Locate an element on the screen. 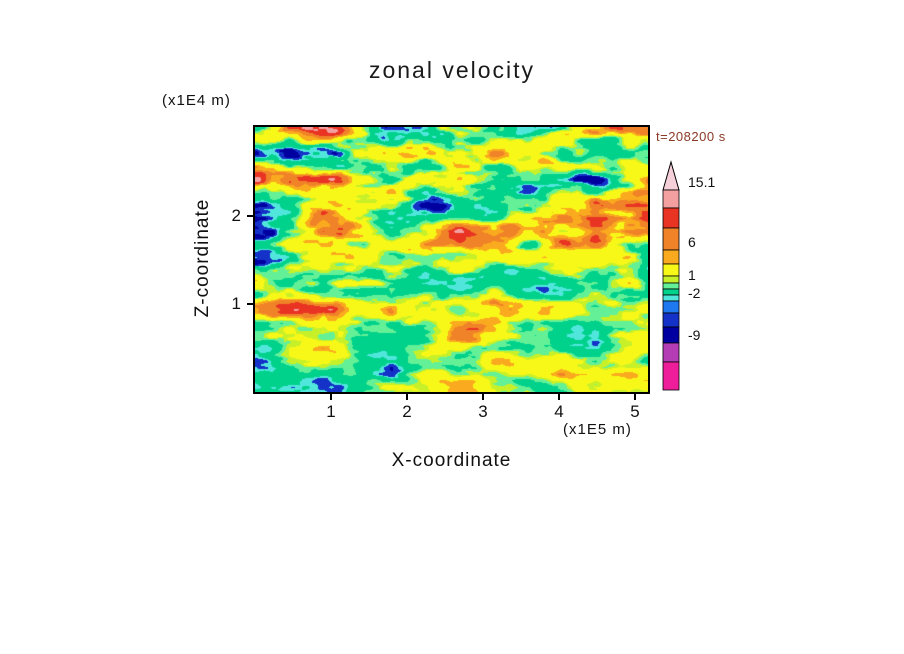 This screenshot has width=904, height=654. colorbar-label: -2 is located at coordinates (694, 293).